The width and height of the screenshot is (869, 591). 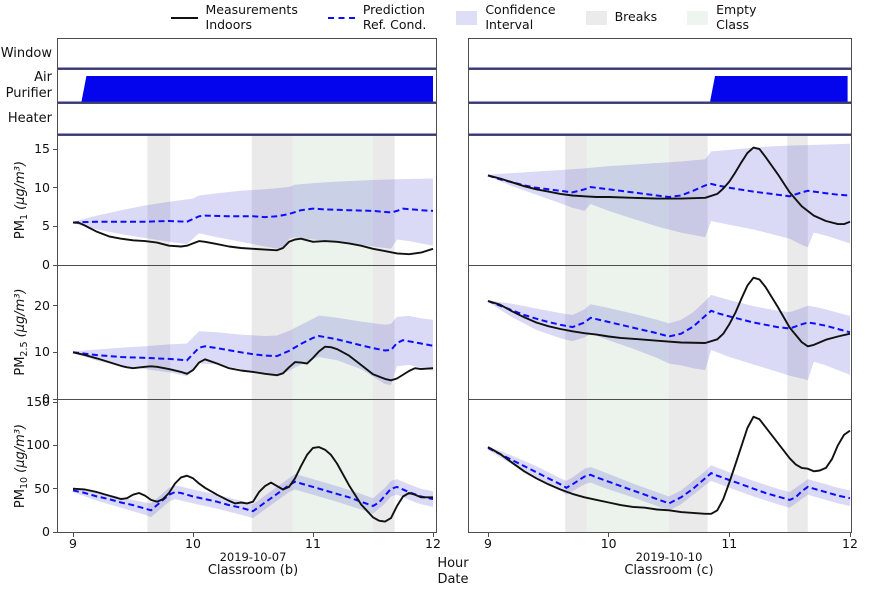 I want to click on status-row-air_purifier-classroom-b, so click(x=247, y=86).